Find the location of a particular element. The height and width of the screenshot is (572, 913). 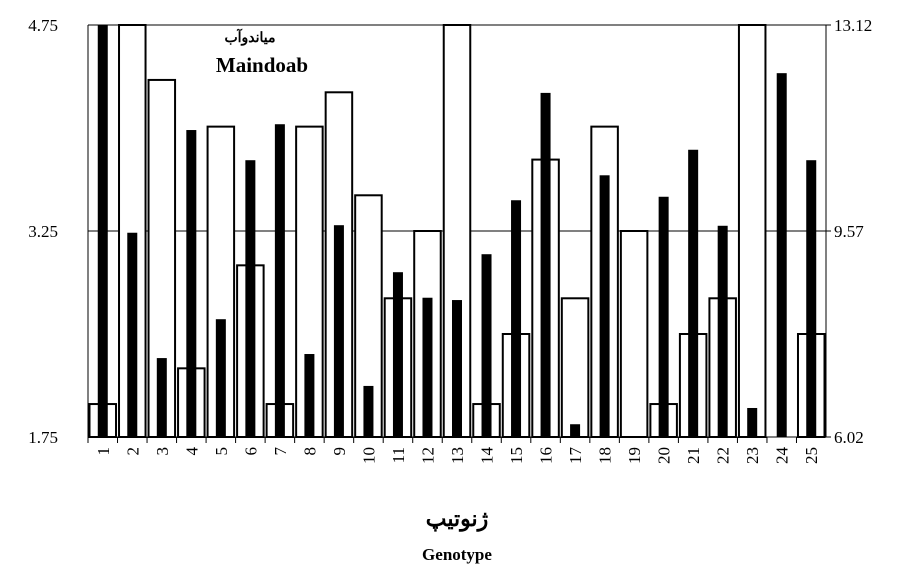

x-tick-label: 8 is located at coordinates (309, 451).